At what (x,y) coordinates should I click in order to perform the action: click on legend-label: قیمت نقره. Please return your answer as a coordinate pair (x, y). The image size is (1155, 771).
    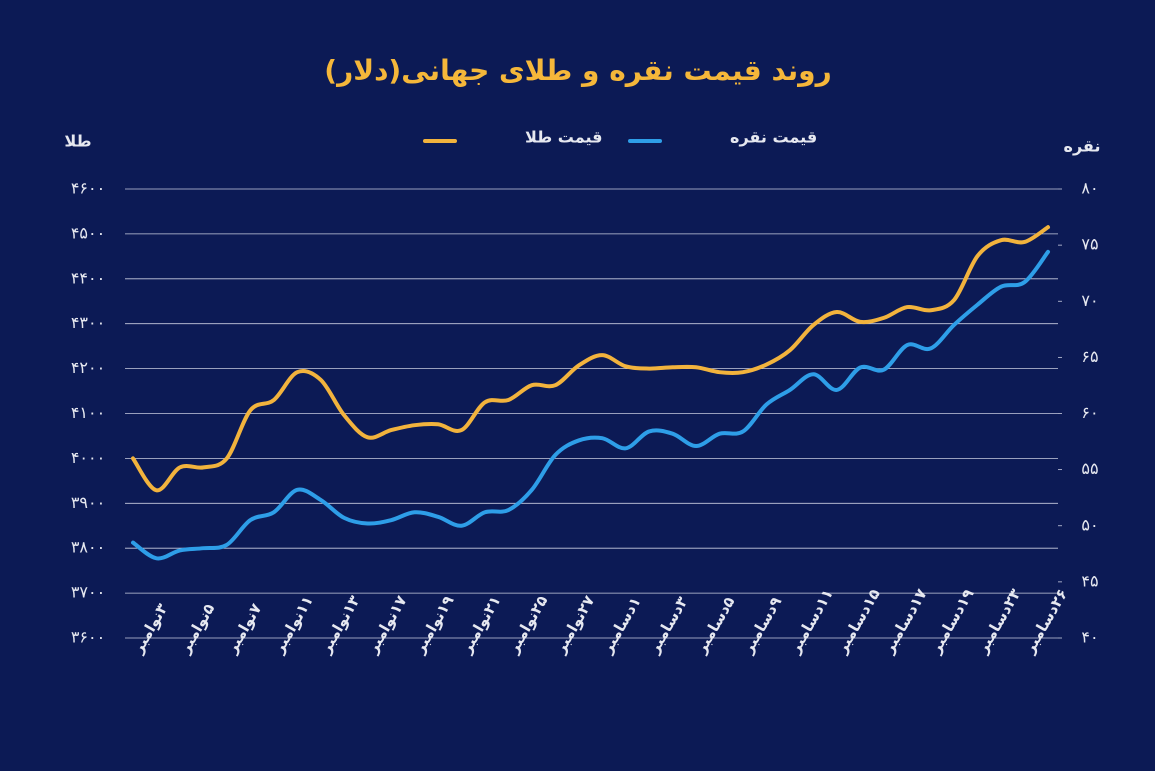
    Looking at the image, I should click on (773, 137).